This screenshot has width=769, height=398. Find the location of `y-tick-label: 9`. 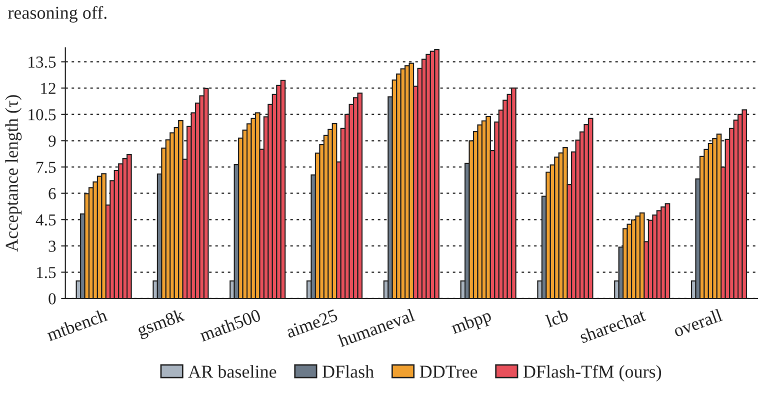

y-tick-label: 9 is located at coordinates (52, 141).